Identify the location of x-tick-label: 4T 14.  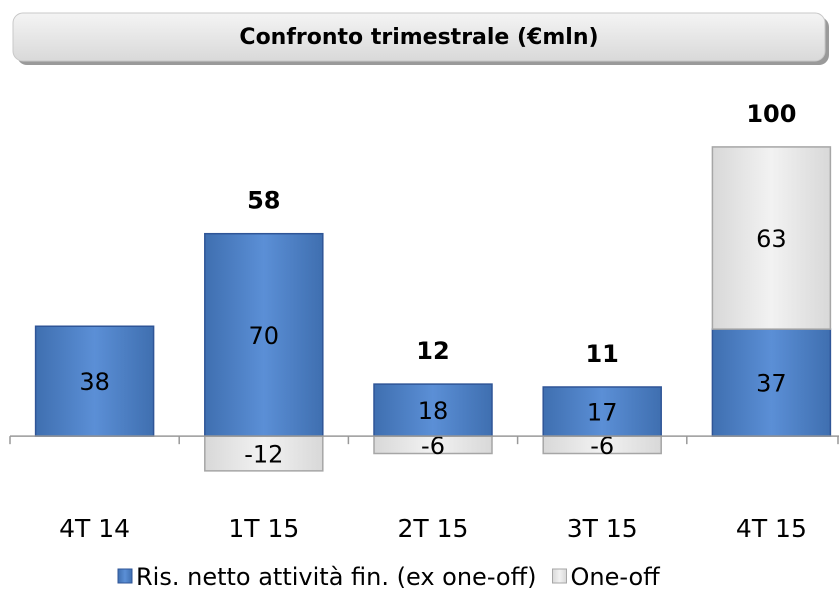
(94, 528).